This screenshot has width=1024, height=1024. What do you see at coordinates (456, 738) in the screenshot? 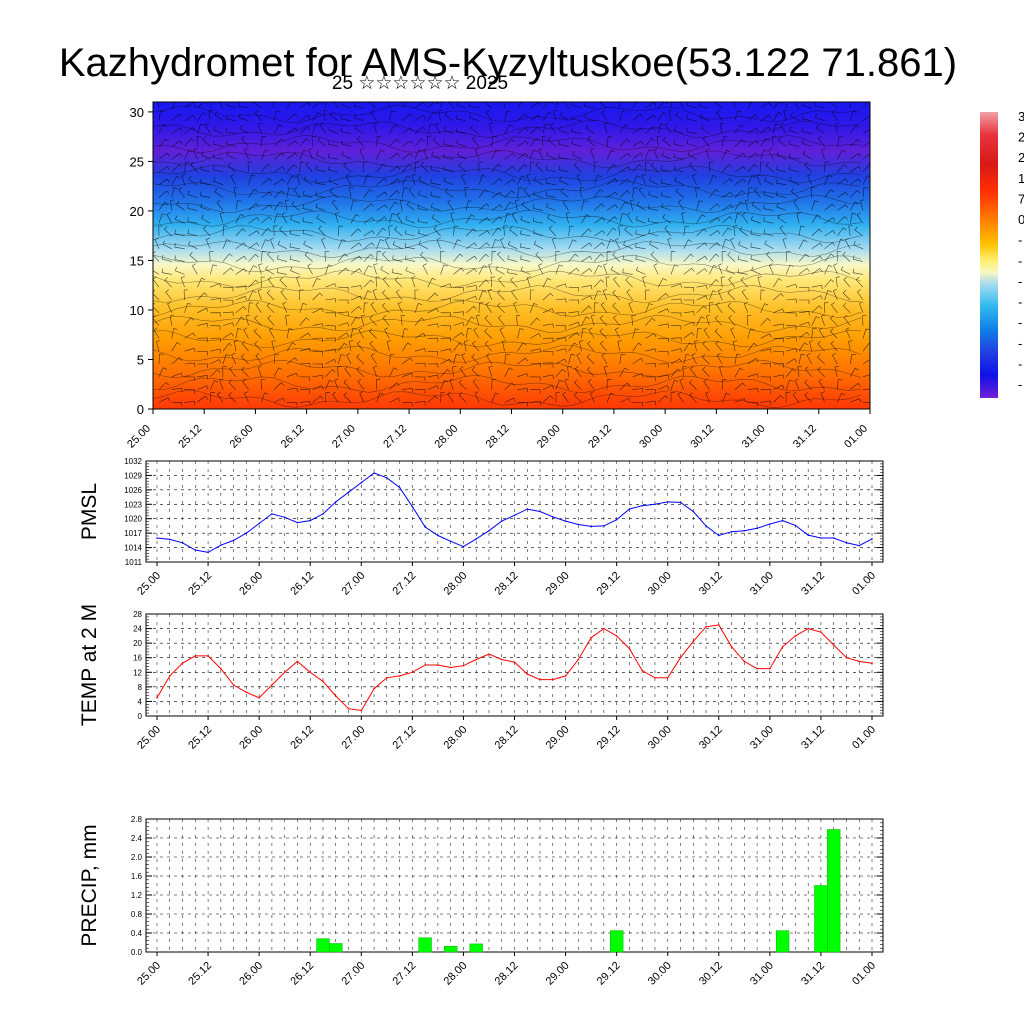
I see `temp-x-tick-label-6: 28.00` at bounding box center [456, 738].